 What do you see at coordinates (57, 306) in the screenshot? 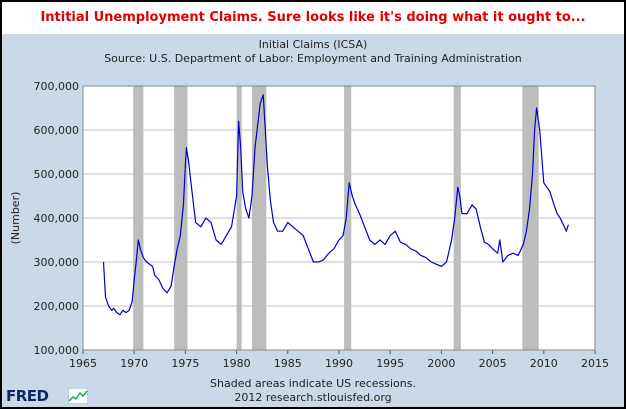
I see `y-tick-label: 200,000` at bounding box center [57, 306].